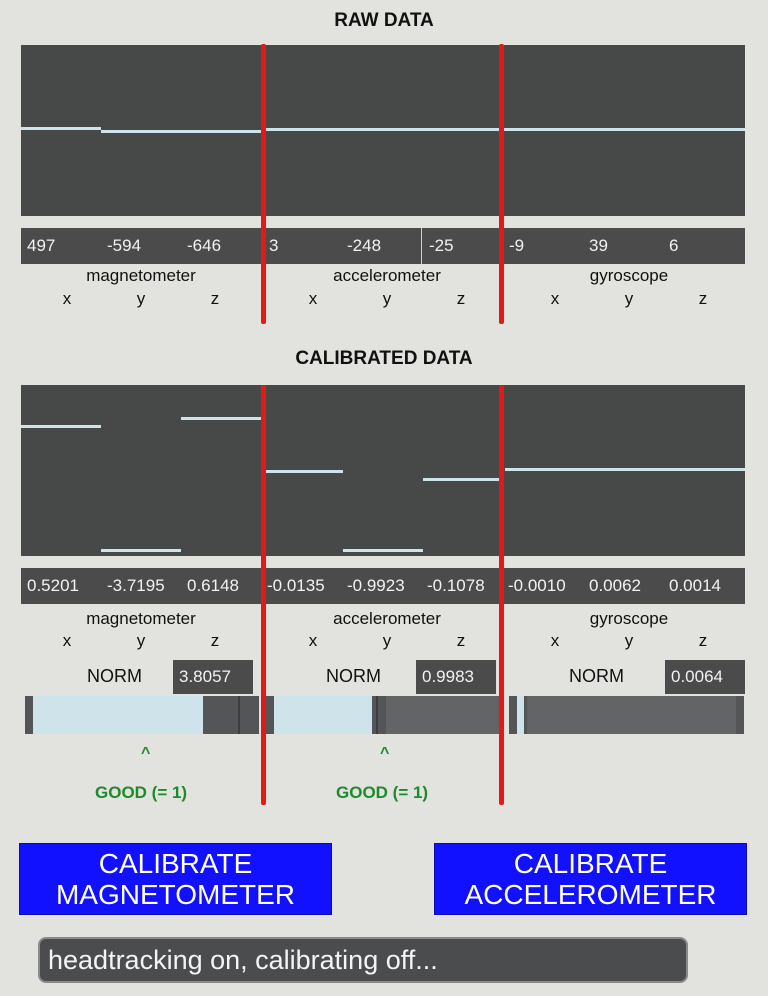 The image size is (768, 996). I want to click on raw-gyro-y: 39, so click(598, 245).